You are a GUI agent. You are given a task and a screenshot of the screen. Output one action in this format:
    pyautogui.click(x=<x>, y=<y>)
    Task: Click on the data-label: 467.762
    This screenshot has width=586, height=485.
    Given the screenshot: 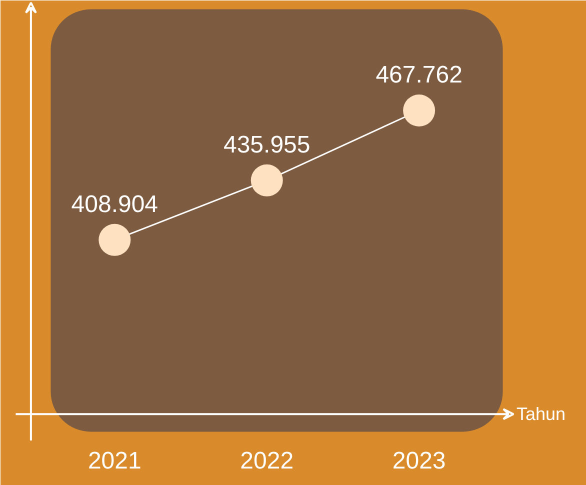 What is the action you would take?
    pyautogui.click(x=419, y=75)
    